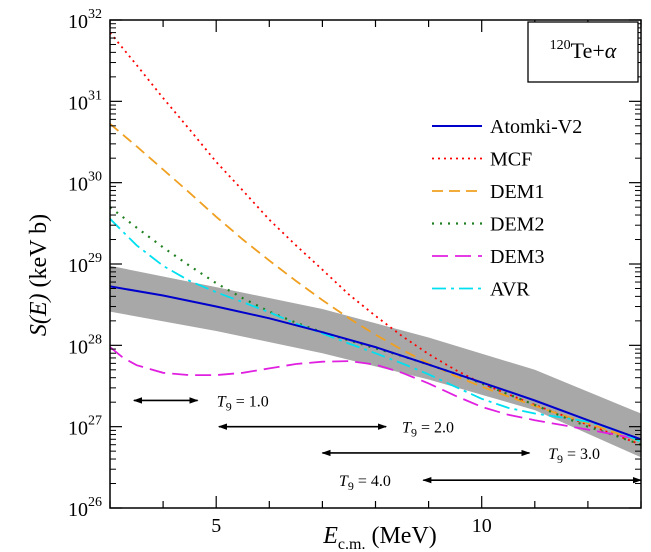 This screenshot has height=552, width=651. I want to click on legend: Atomki-V2 MCF DEM1 DEM2 DEM3 AVR, so click(507, 208).